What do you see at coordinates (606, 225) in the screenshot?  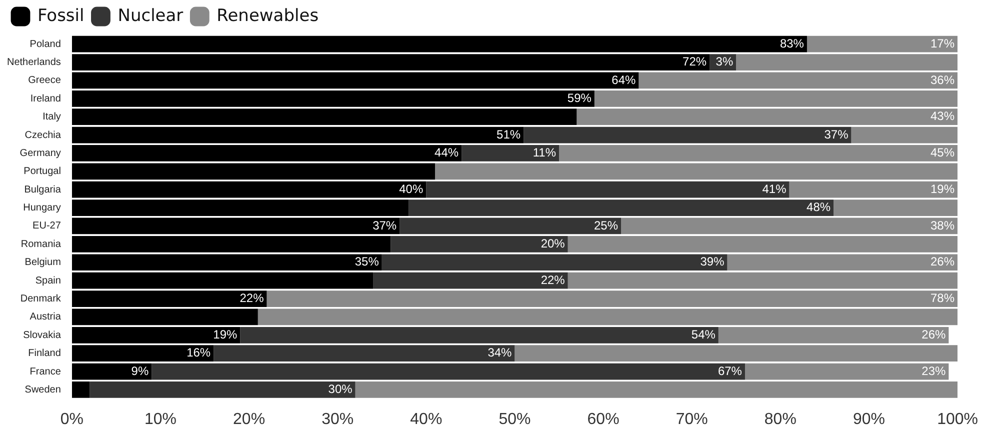 I see `data-label: 25%` at bounding box center [606, 225].